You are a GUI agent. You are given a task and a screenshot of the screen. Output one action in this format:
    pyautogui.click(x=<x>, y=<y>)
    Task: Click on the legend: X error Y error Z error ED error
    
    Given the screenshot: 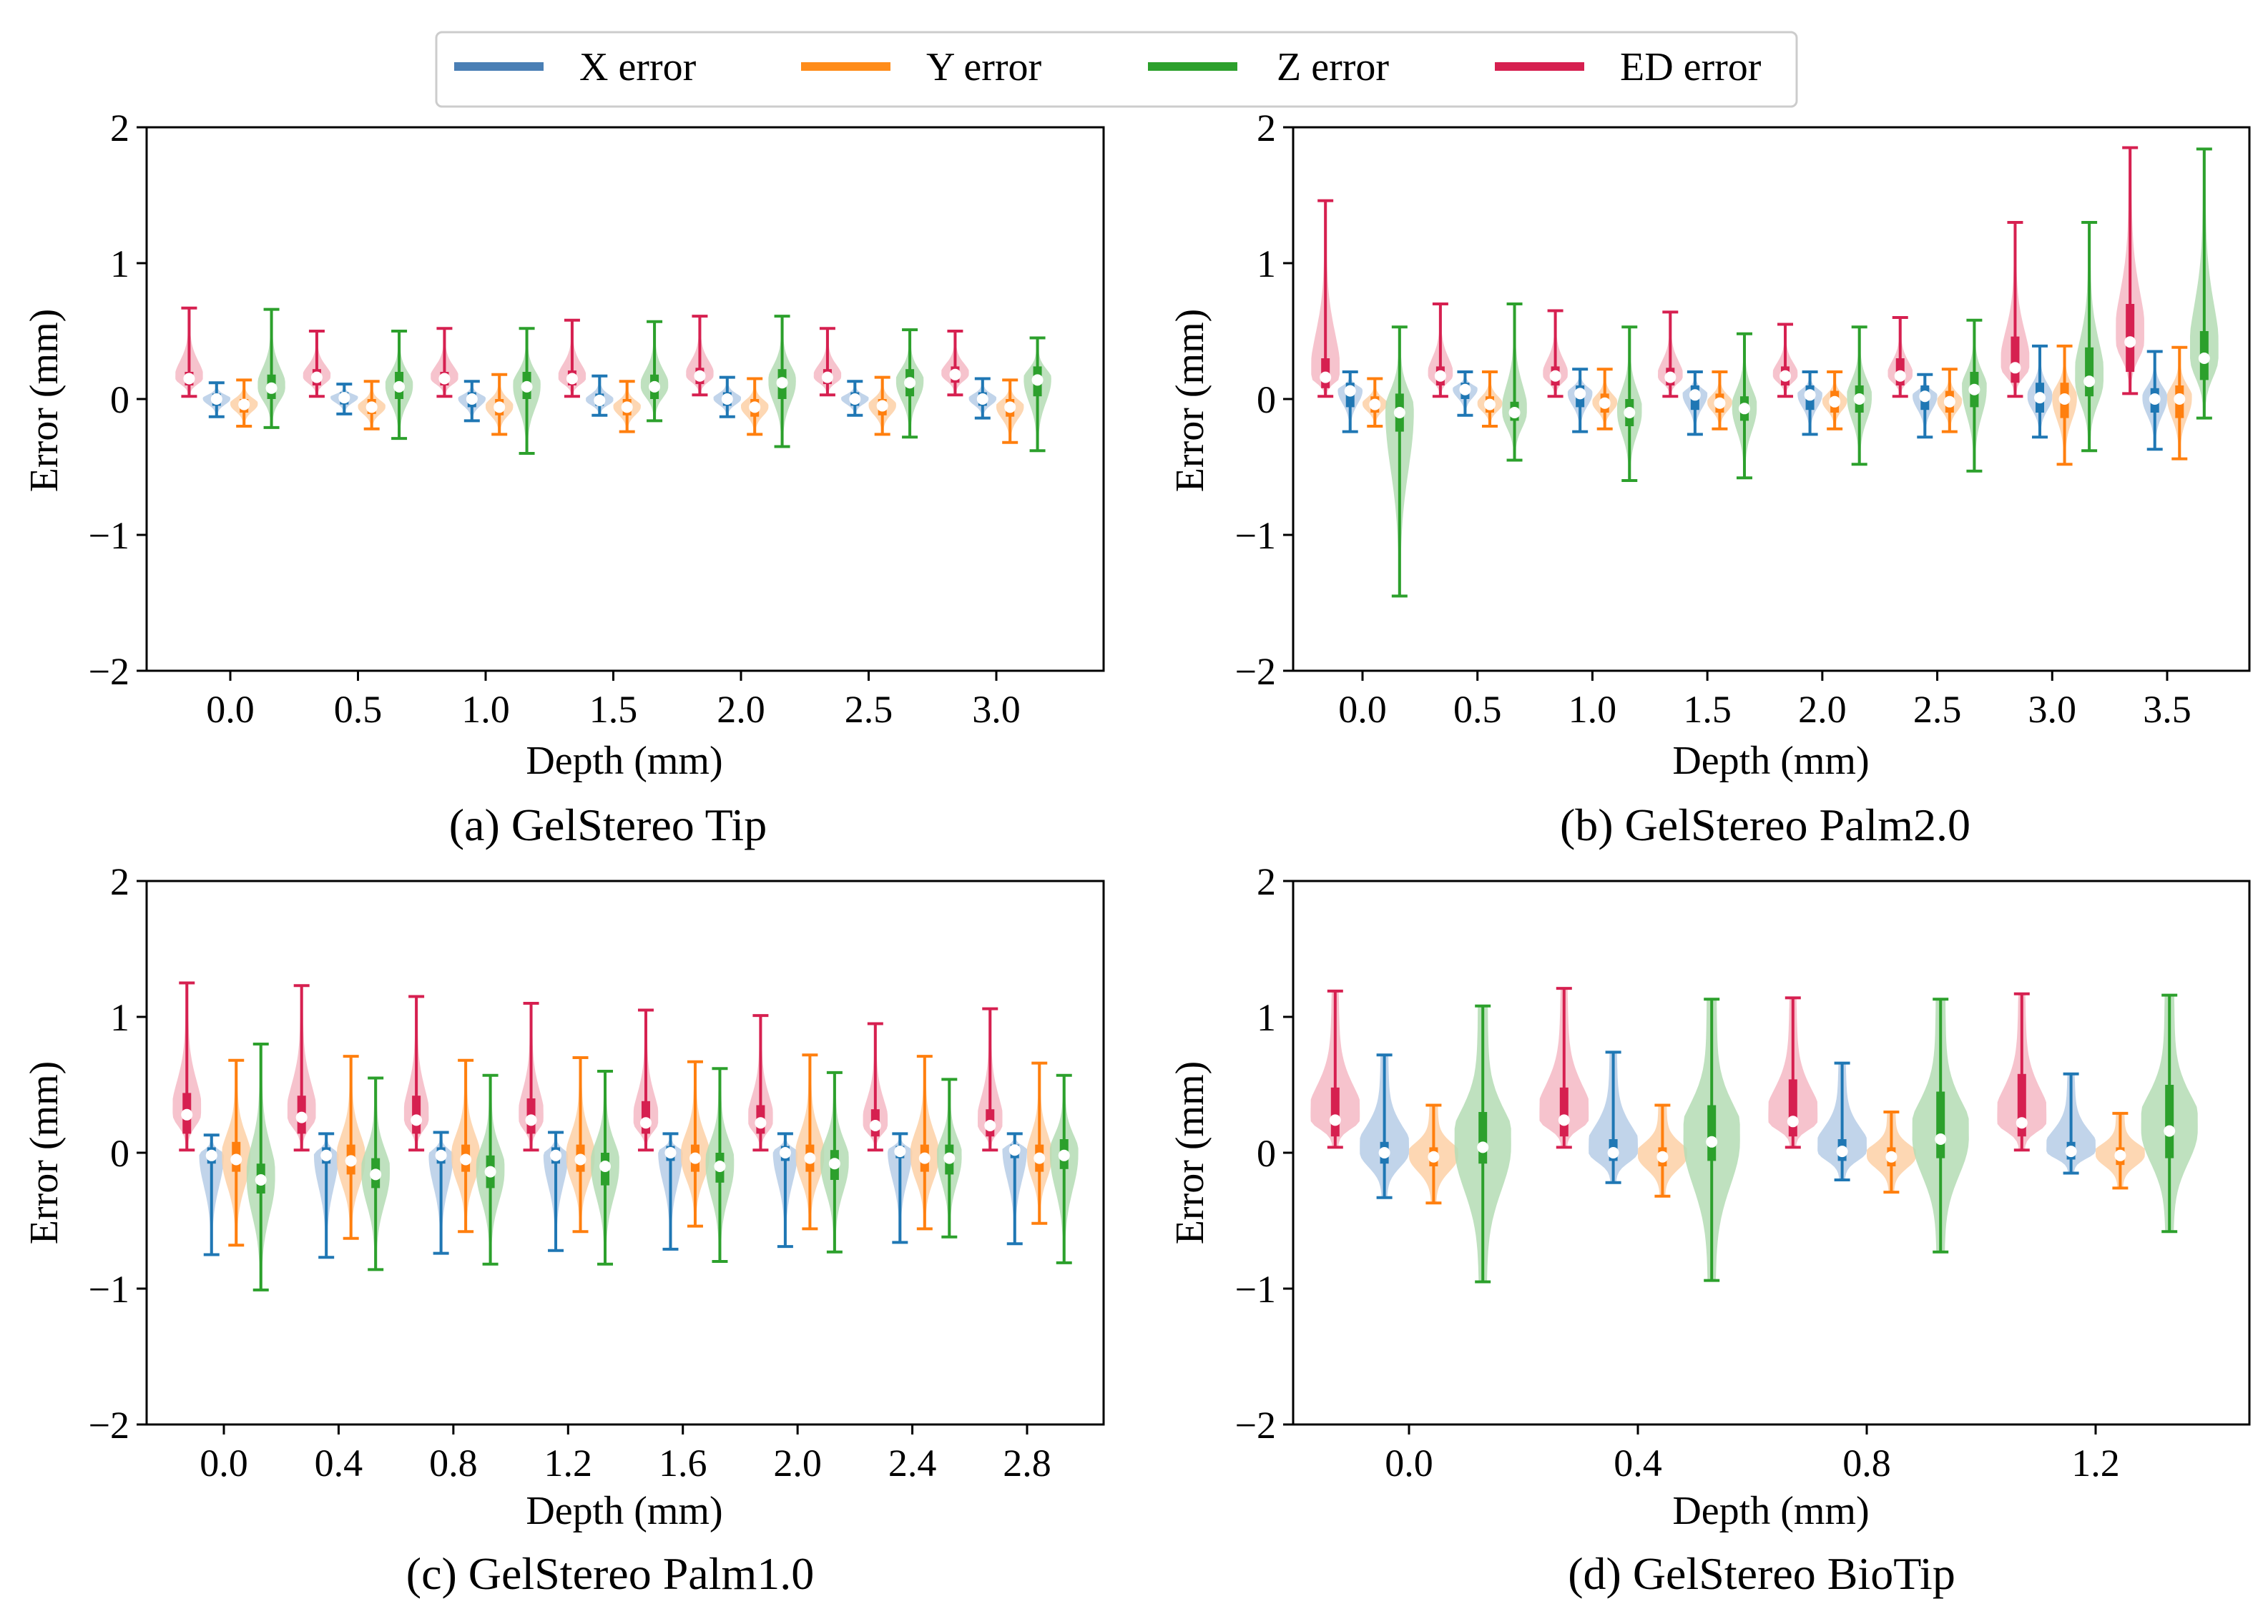 What is the action you would take?
    pyautogui.click(x=1116, y=69)
    